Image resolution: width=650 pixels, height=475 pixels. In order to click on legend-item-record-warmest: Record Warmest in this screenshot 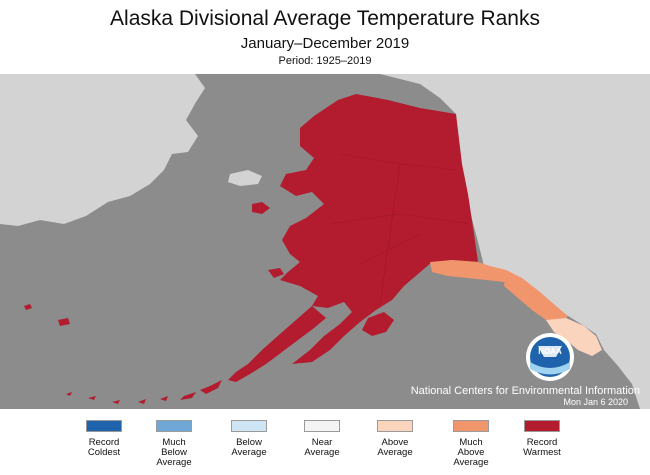, I will do `click(542, 439)`.